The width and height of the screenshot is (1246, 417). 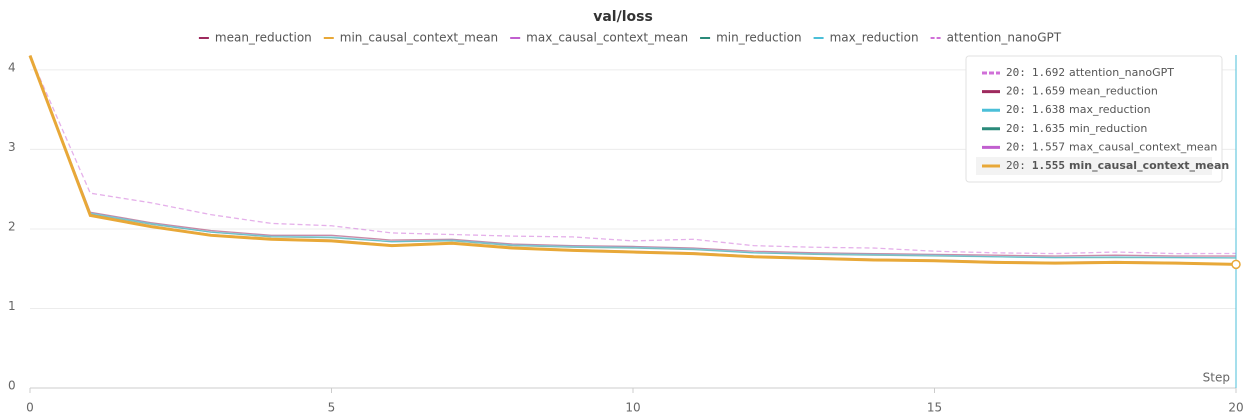 What do you see at coordinates (419, 38) in the screenshot?
I see `legend-label: min_causal_context_mean` at bounding box center [419, 38].